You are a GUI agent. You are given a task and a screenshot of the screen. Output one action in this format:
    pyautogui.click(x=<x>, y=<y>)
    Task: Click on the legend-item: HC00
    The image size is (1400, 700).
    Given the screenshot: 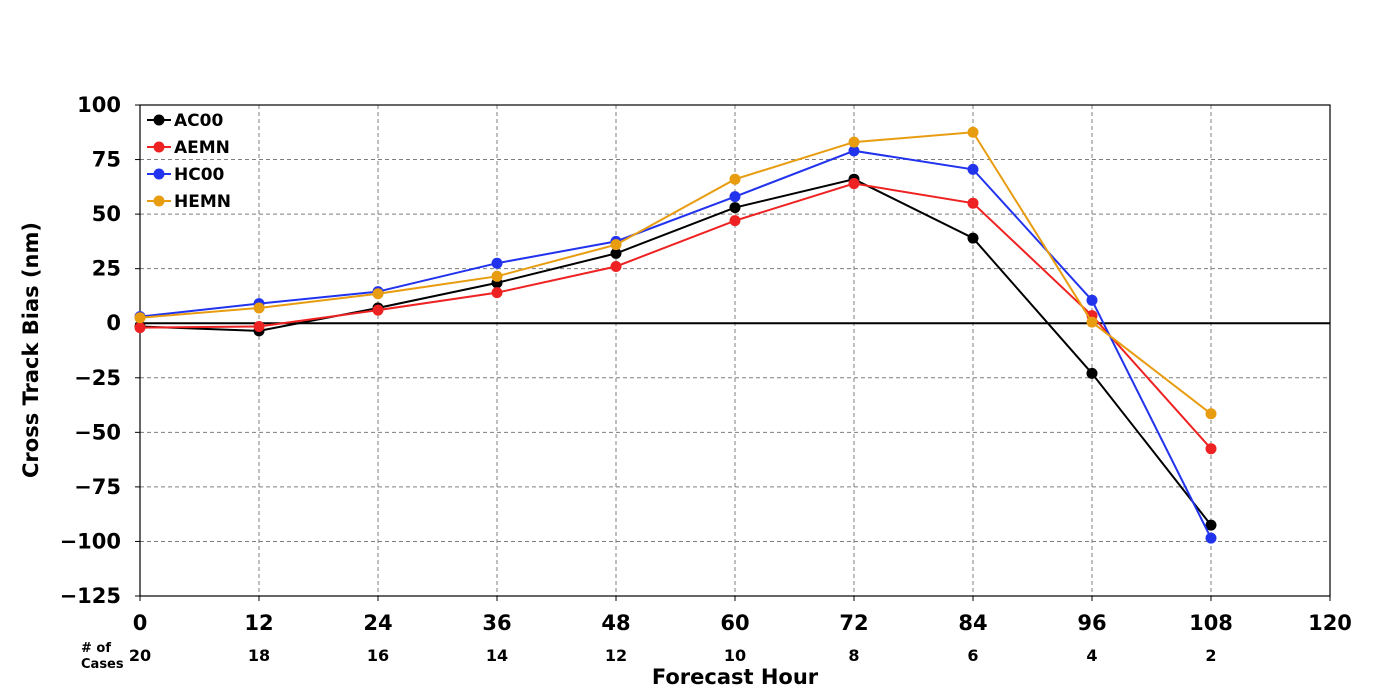 What is the action you would take?
    pyautogui.click(x=186, y=175)
    